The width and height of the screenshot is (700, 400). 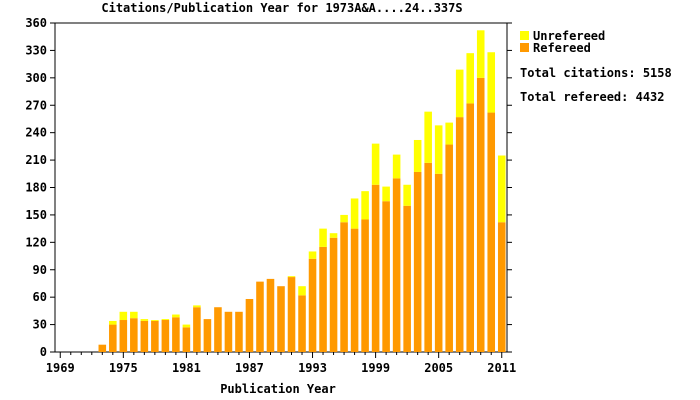 I want to click on bar-refereed-1993, so click(x=312, y=305).